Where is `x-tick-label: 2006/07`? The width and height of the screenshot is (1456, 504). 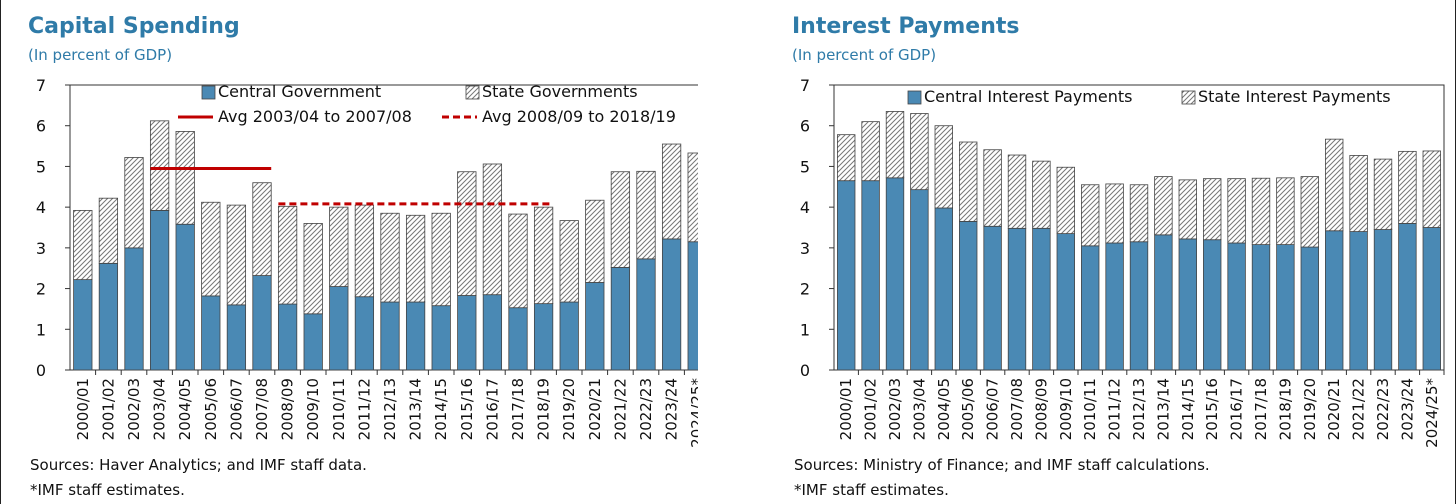 x-tick-label: 2006/07 is located at coordinates (993, 409).